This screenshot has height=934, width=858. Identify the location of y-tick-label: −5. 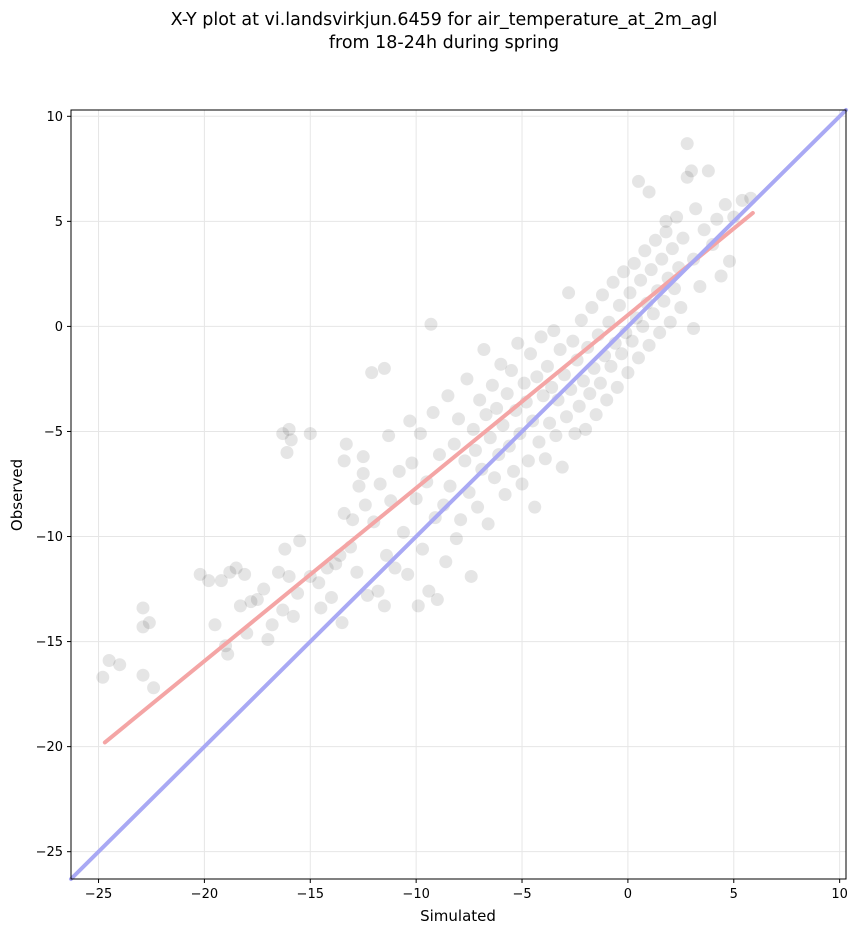
(53, 432).